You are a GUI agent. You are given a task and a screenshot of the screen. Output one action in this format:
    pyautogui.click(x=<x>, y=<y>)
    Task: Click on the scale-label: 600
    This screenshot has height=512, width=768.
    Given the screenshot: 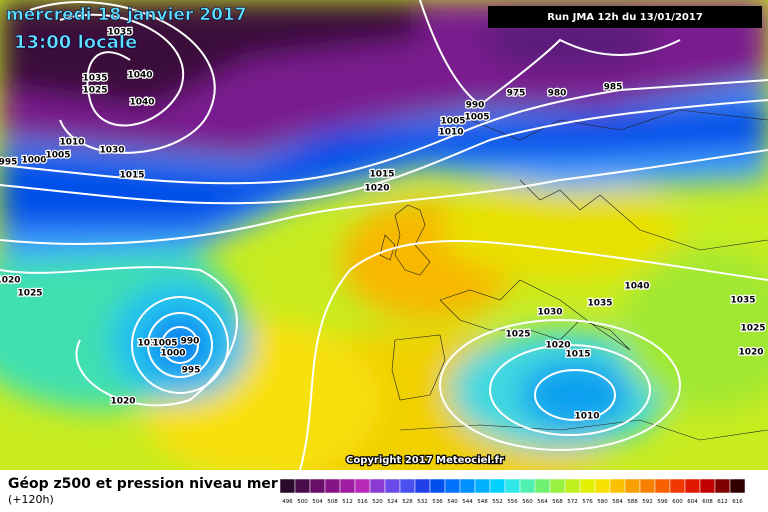 What is the action you would take?
    pyautogui.click(x=677, y=502)
    